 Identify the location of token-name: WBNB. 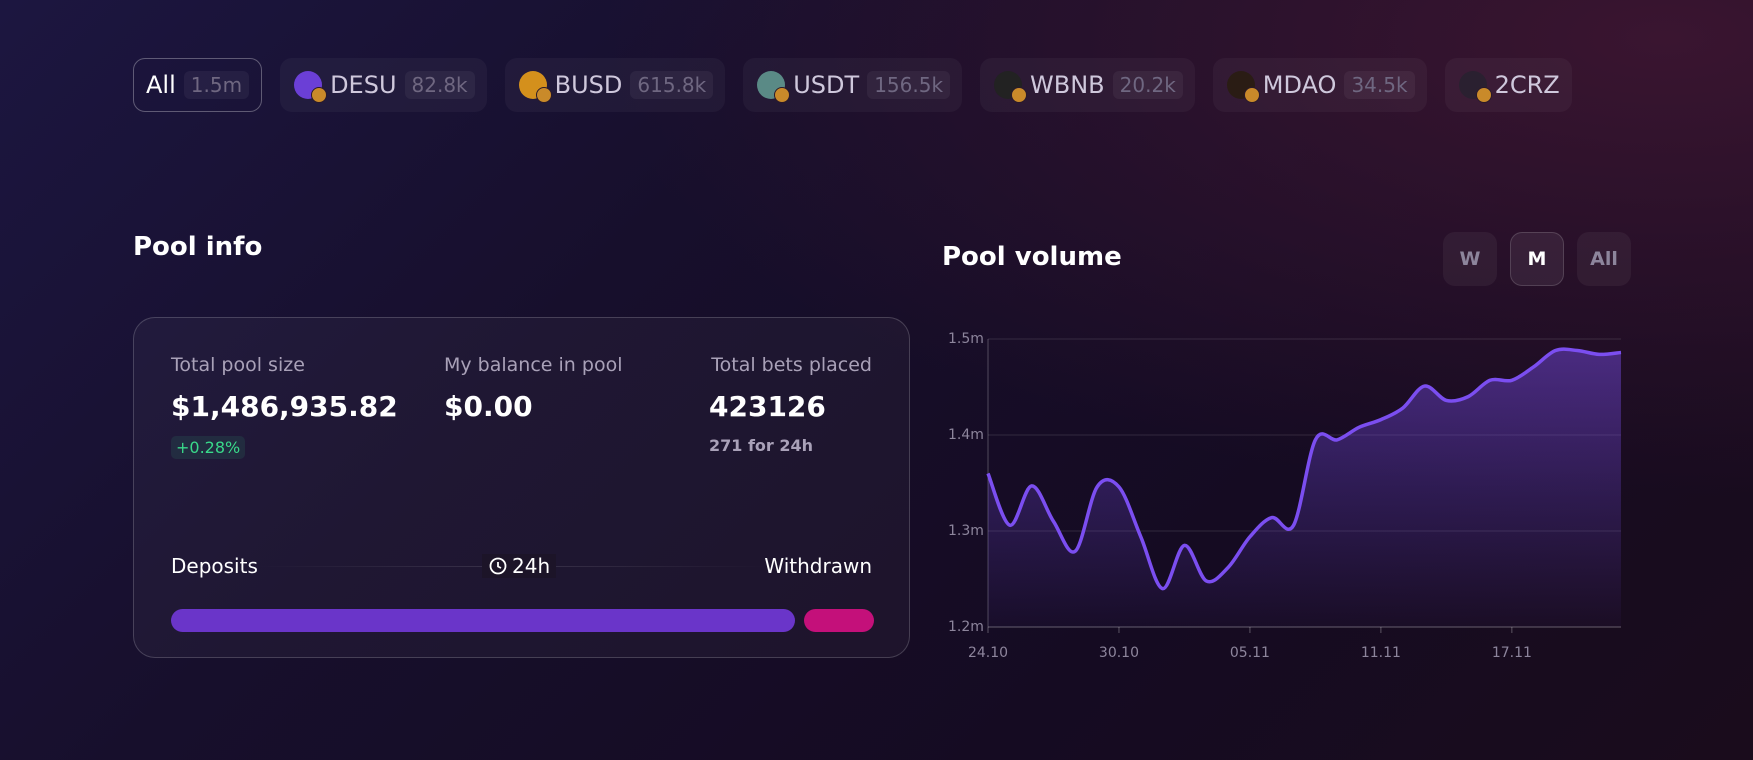
(1067, 85).